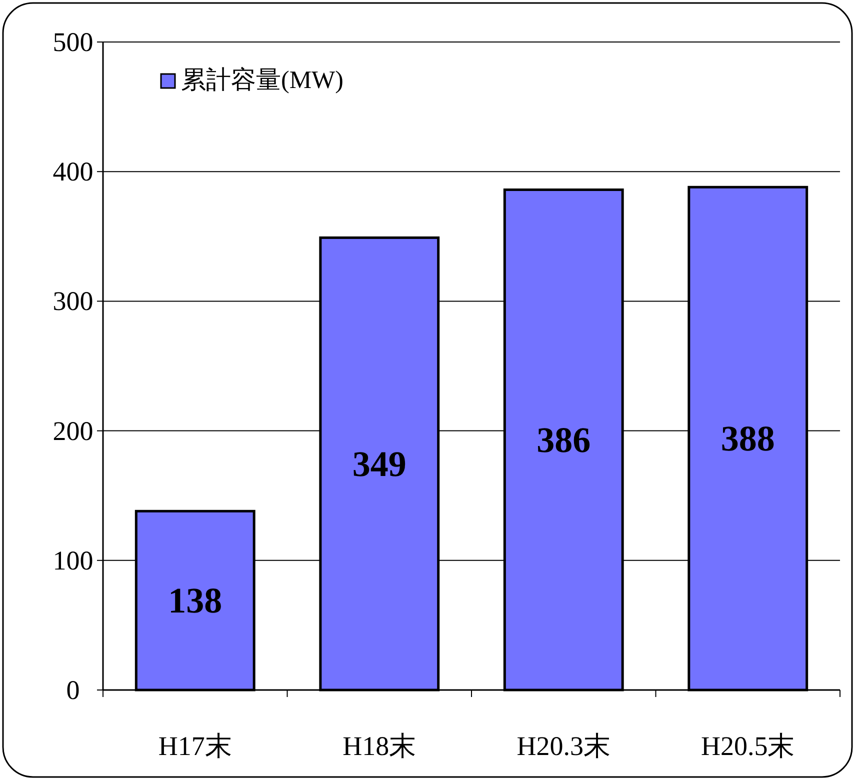  I want to click on y-tick-label: 400, so click(73, 171).